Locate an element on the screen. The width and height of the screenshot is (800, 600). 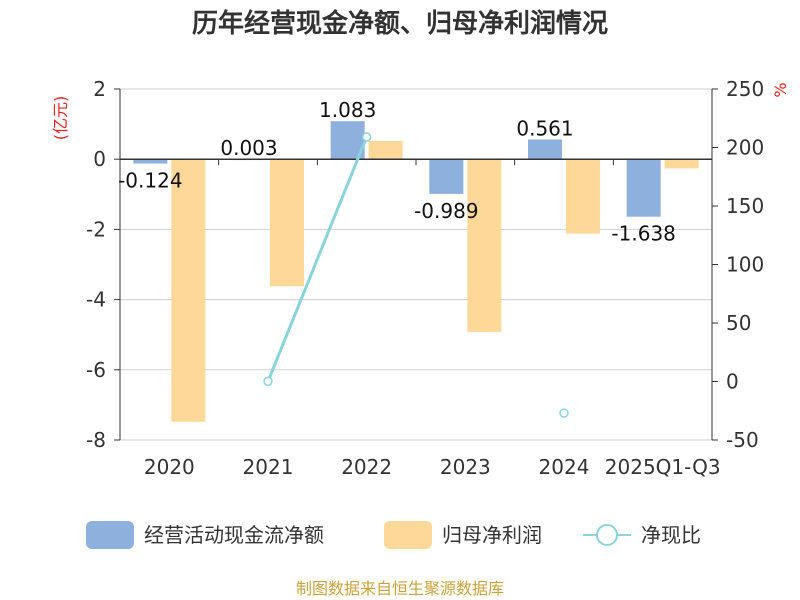
left-tick-label: -8 is located at coordinates (96, 440).